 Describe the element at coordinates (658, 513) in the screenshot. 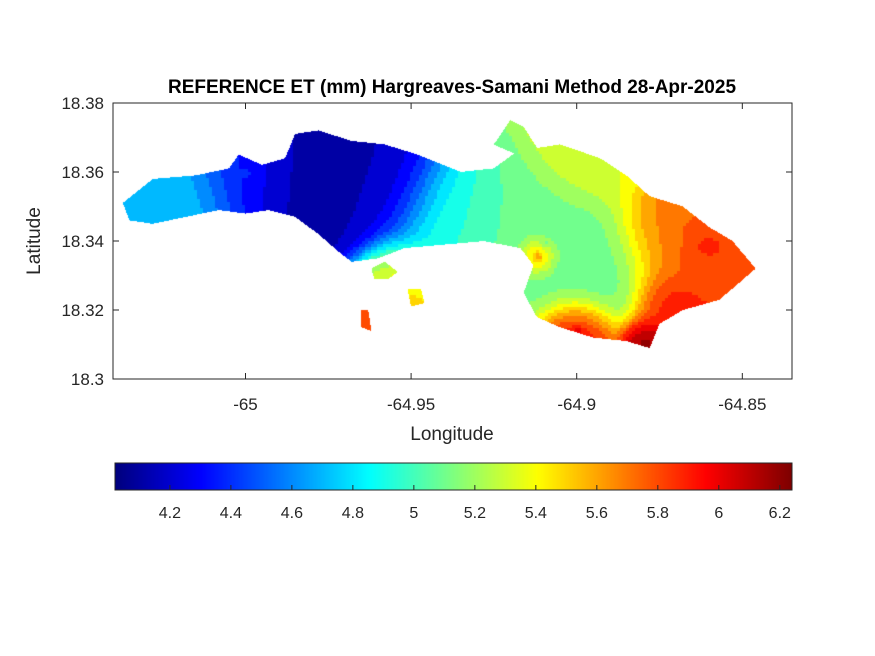

I see `colorbar-tick-label: 5.8` at that location.